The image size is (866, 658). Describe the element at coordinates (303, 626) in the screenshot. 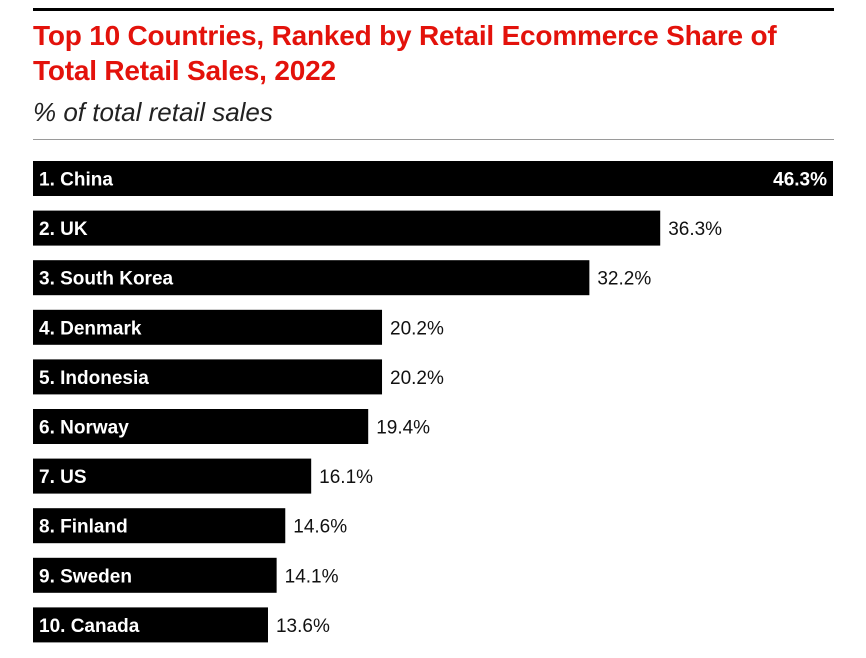

I see `value-label-10: 13.6%` at that location.